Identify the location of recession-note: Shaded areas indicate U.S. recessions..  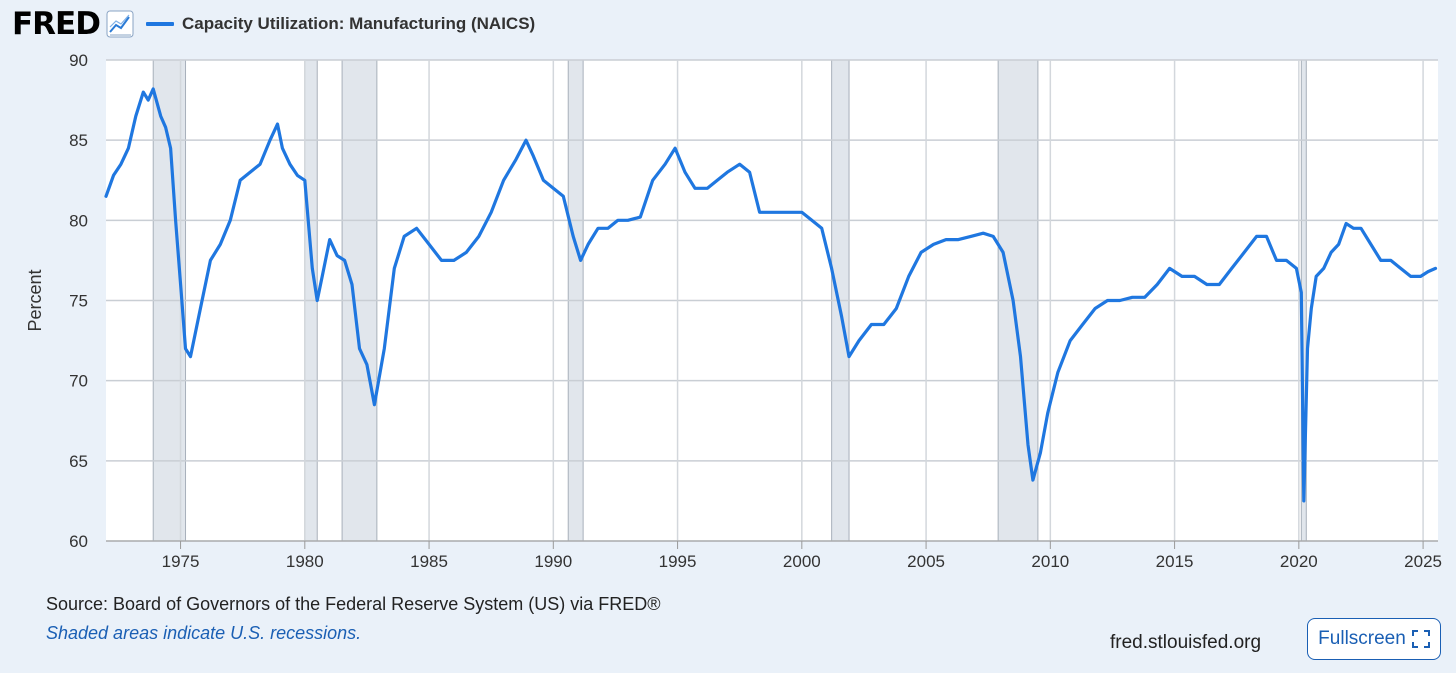
(204, 633).